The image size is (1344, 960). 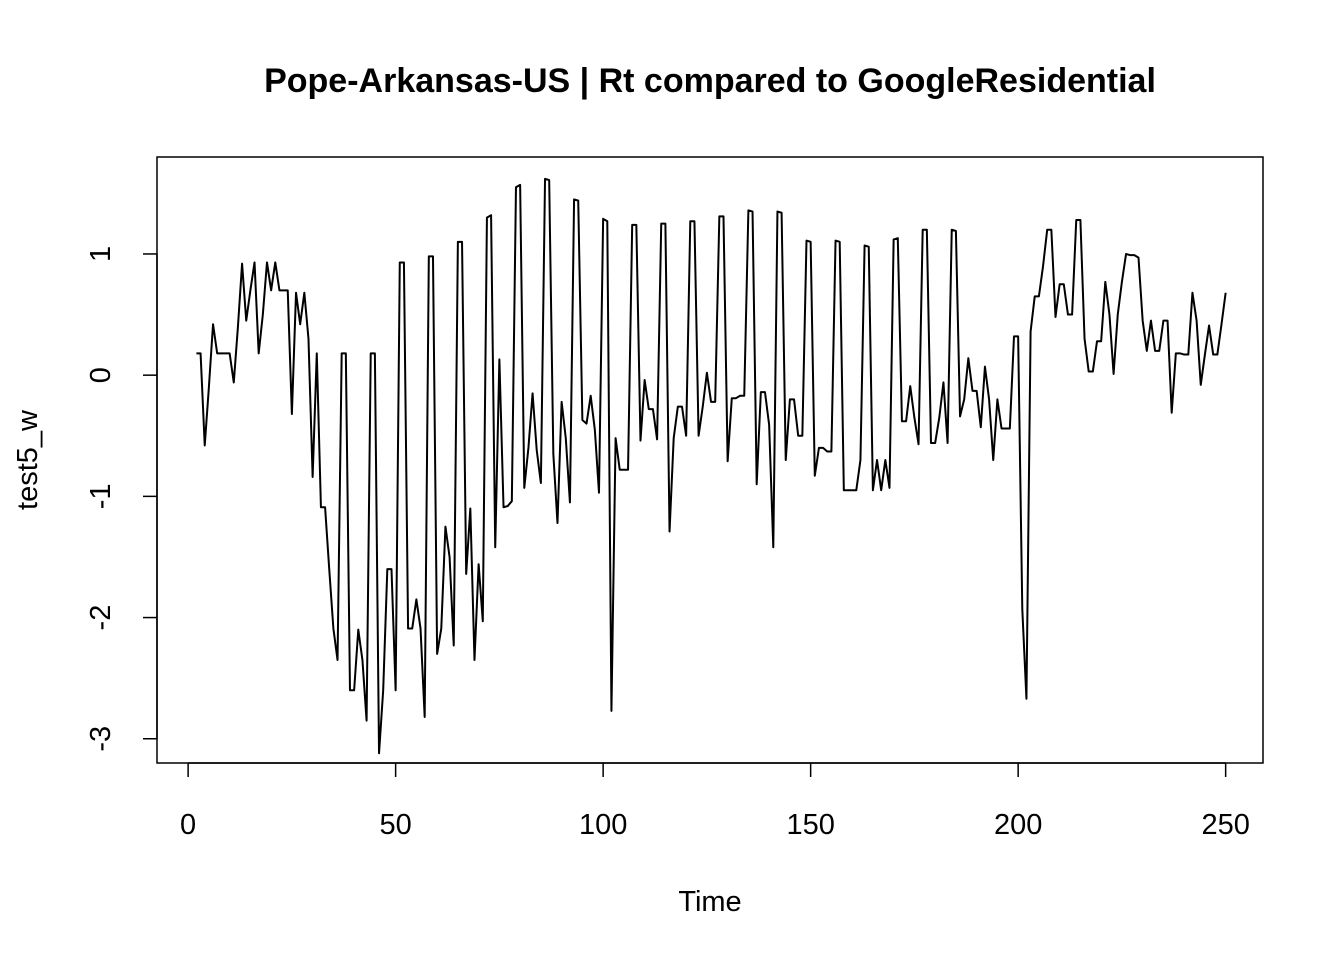 What do you see at coordinates (101, 739) in the screenshot?
I see `y-tick-label: -3` at bounding box center [101, 739].